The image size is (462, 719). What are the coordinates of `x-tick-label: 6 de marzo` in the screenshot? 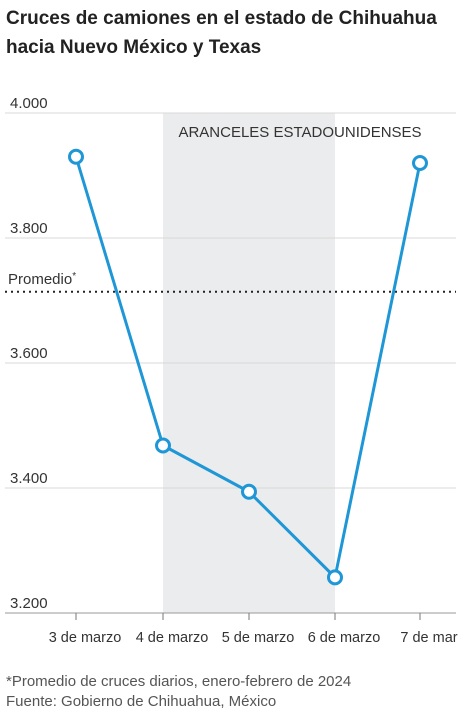 It's located at (344, 638).